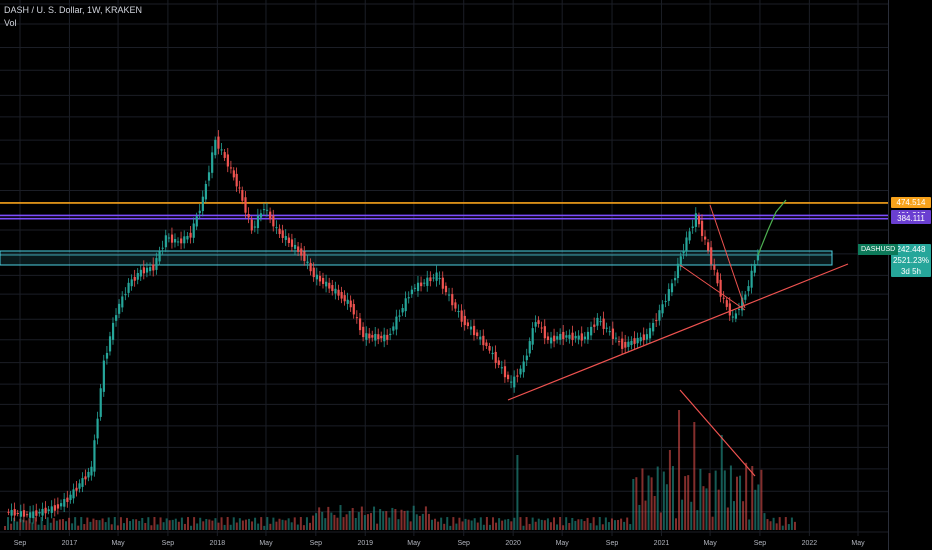  Describe the element at coordinates (416, 258) in the screenshot. I see `support-zone` at that location.